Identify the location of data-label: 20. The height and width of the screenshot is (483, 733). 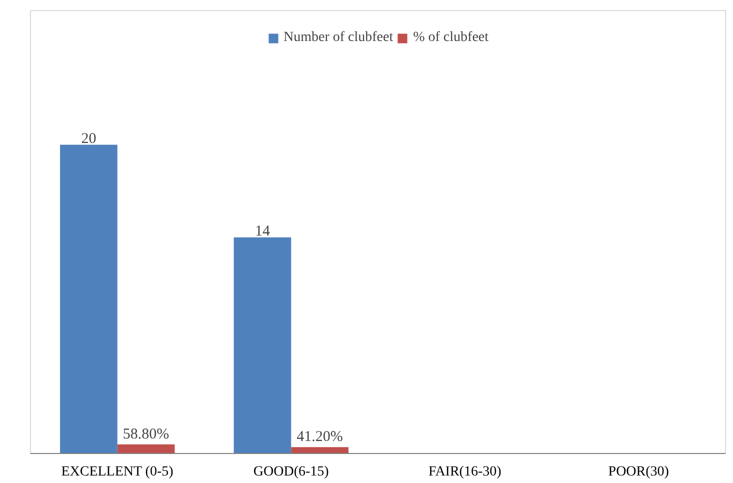
(88, 138).